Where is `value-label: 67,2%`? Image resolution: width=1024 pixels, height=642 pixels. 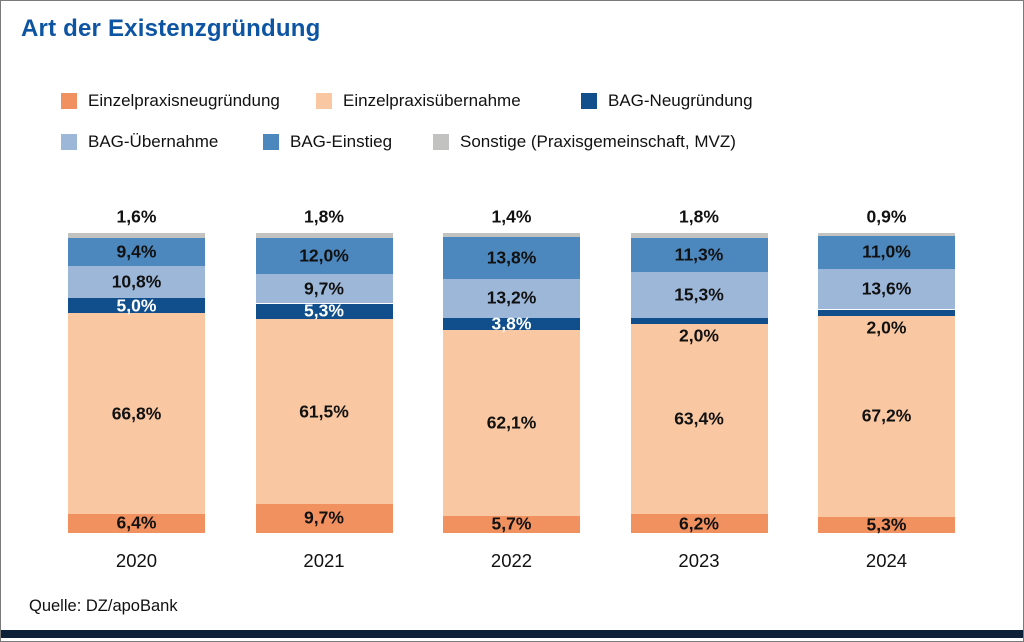 value-label: 67,2% is located at coordinates (886, 415).